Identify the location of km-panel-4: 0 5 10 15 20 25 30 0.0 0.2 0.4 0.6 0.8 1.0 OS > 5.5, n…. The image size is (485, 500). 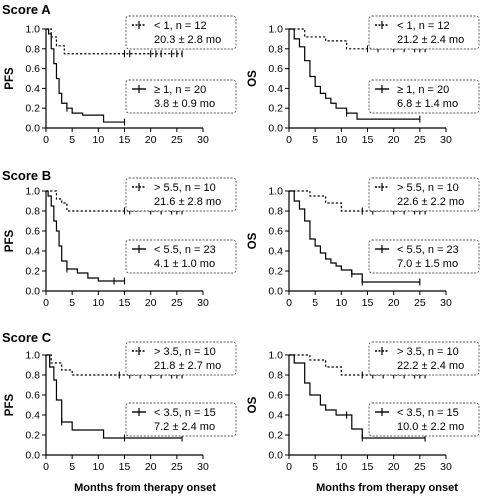
(363, 243).